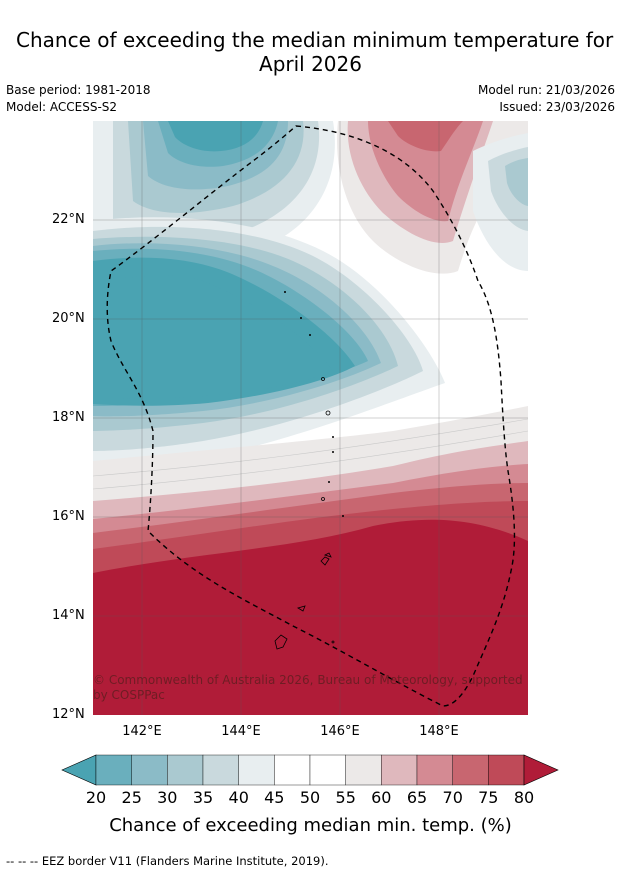 Image resolution: width=621 pixels, height=873 pixels. What do you see at coordinates (546, 90) in the screenshot?
I see `model-run: Model run: 21/03/2026` at bounding box center [546, 90].